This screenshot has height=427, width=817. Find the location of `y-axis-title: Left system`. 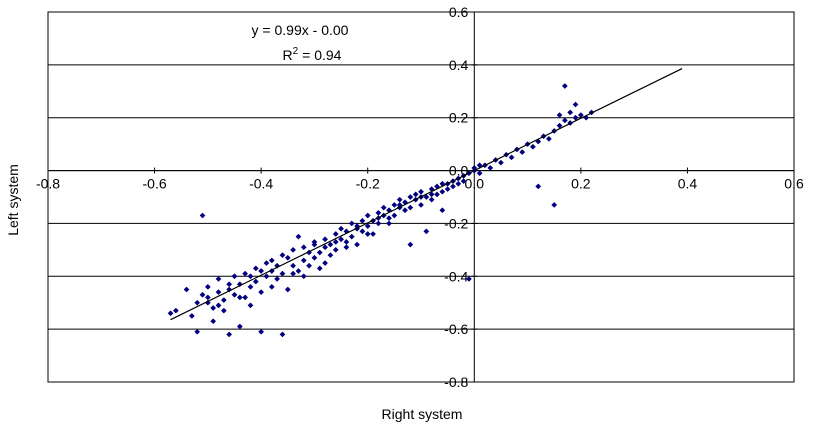

y-axis-title: Left system is located at coordinates (13, 200).